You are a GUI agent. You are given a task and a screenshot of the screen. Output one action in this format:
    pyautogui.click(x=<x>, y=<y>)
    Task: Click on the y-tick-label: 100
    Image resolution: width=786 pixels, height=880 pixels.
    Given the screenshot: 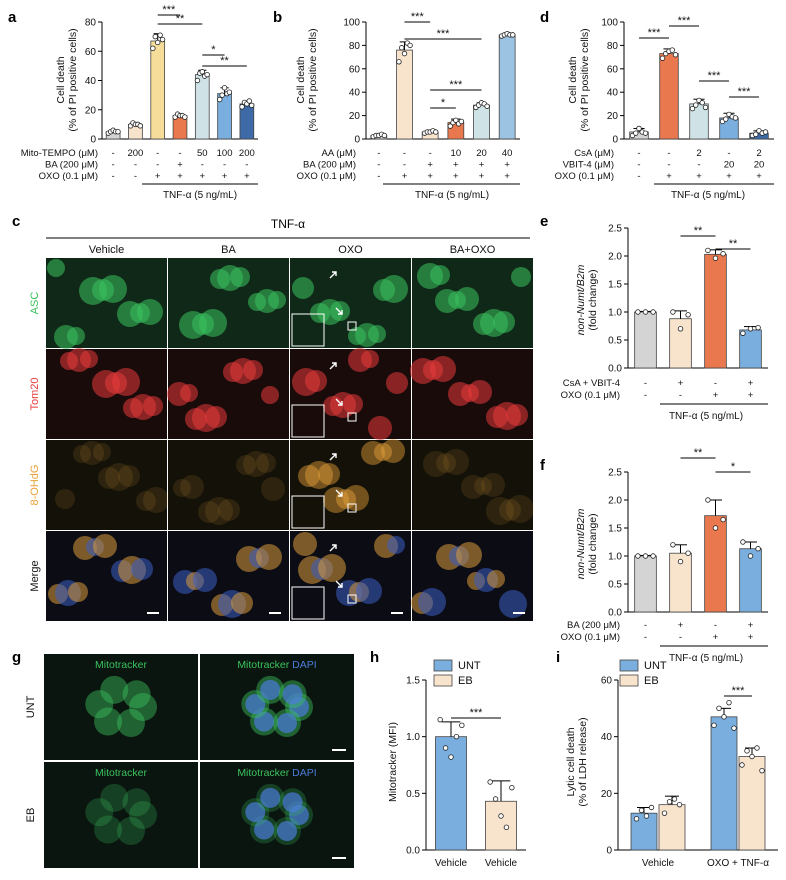 What is the action you would take?
    pyautogui.click(x=609, y=23)
    